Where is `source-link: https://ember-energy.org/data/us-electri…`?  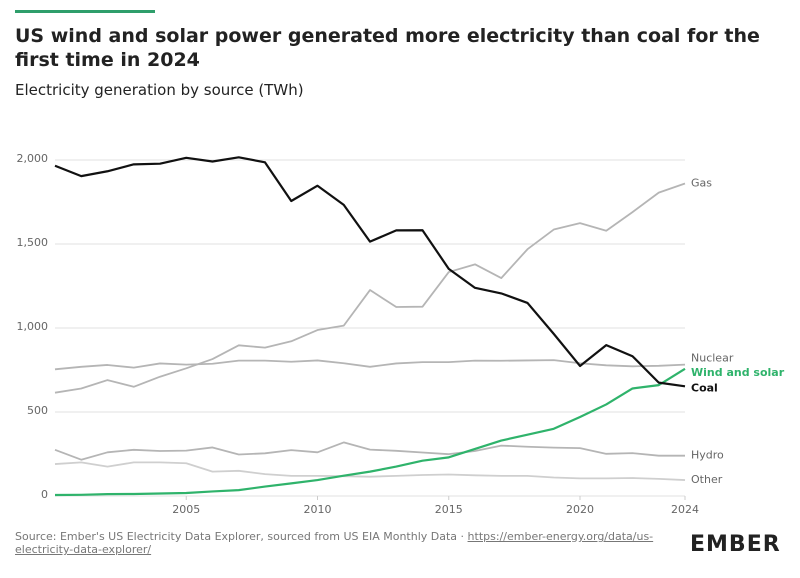 source-link: https://ember-energy.org/data/us-electri… is located at coordinates (334, 543).